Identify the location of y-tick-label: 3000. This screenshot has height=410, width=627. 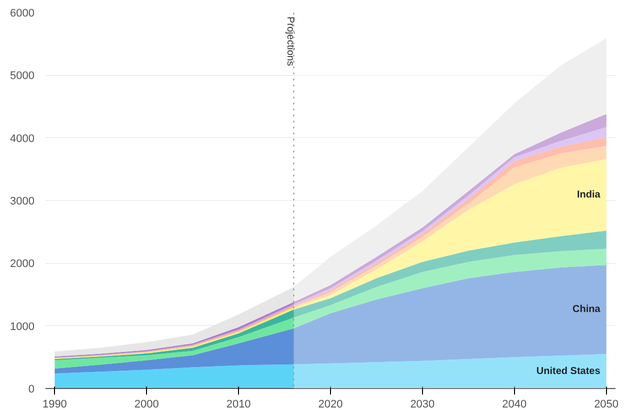
(22, 202).